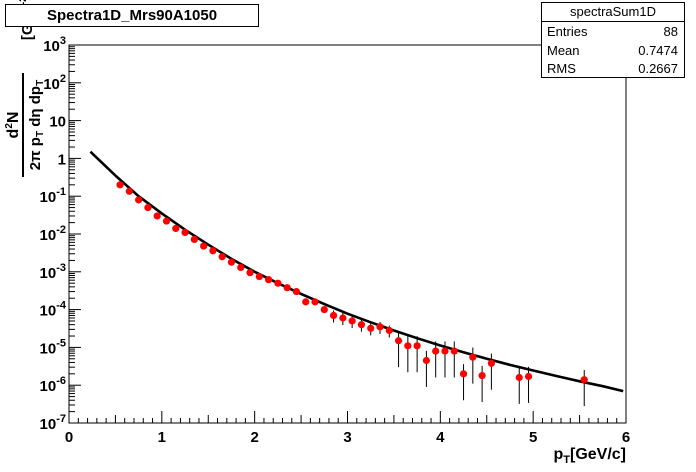 The width and height of the screenshot is (696, 472). Describe the element at coordinates (440, 437) in the screenshot. I see `x-tick-label: 4` at that location.